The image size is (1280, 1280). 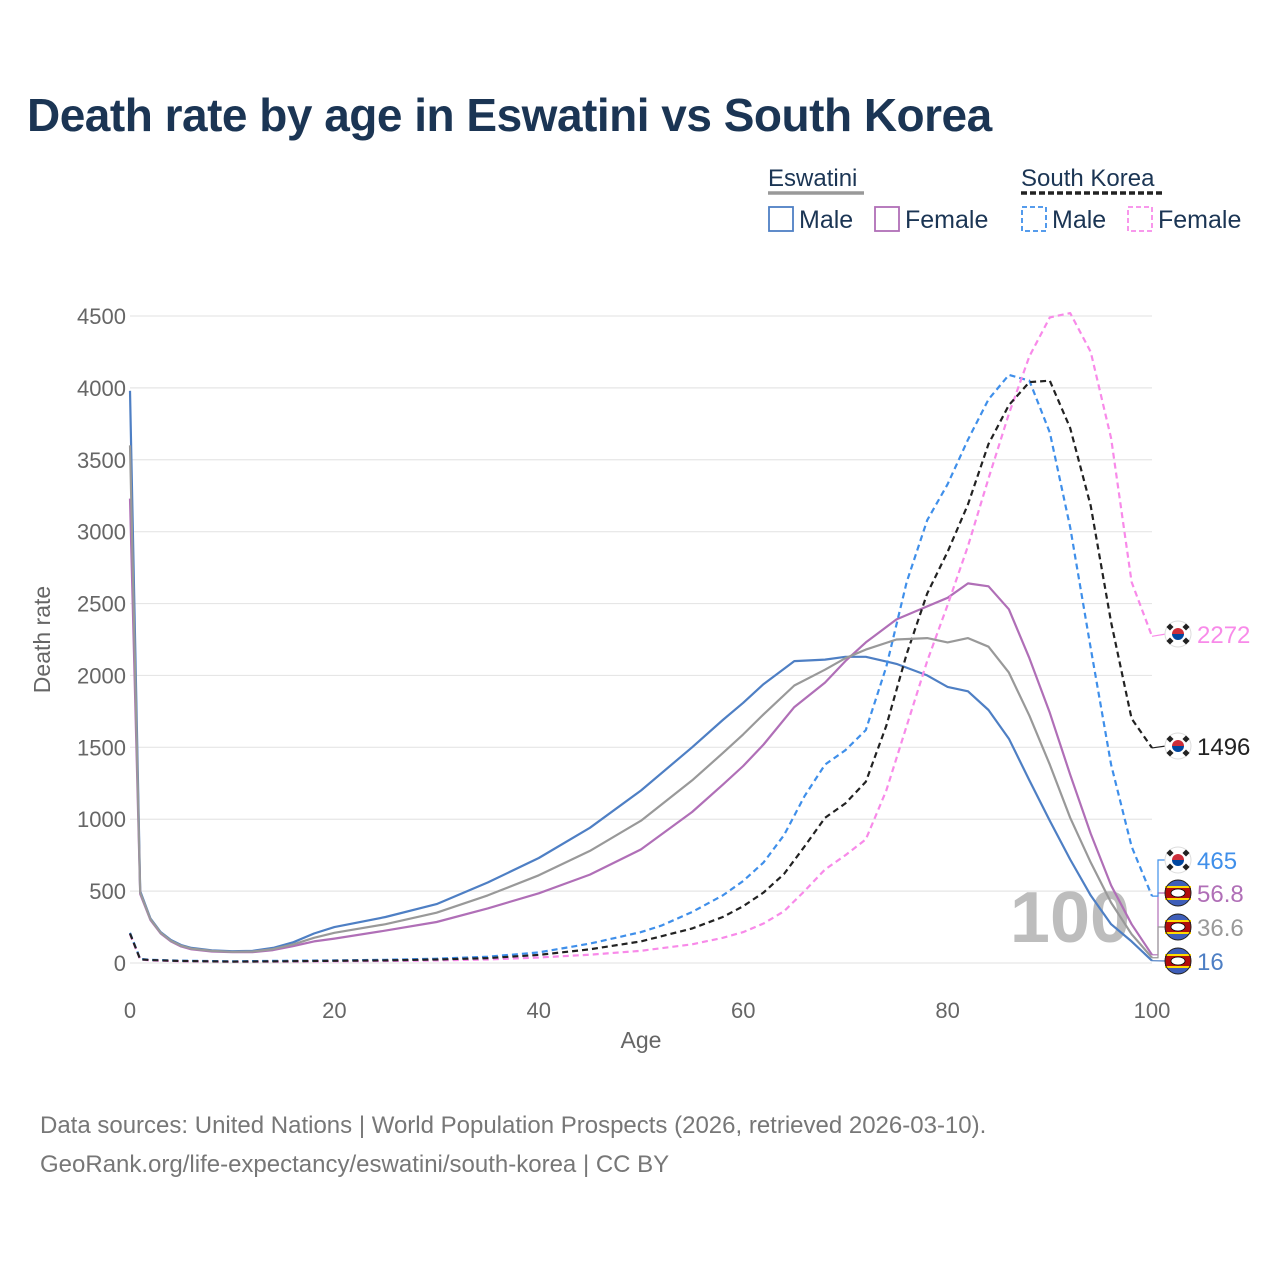 I want to click on y-tick-label-0: 0, so click(x=120, y=963).